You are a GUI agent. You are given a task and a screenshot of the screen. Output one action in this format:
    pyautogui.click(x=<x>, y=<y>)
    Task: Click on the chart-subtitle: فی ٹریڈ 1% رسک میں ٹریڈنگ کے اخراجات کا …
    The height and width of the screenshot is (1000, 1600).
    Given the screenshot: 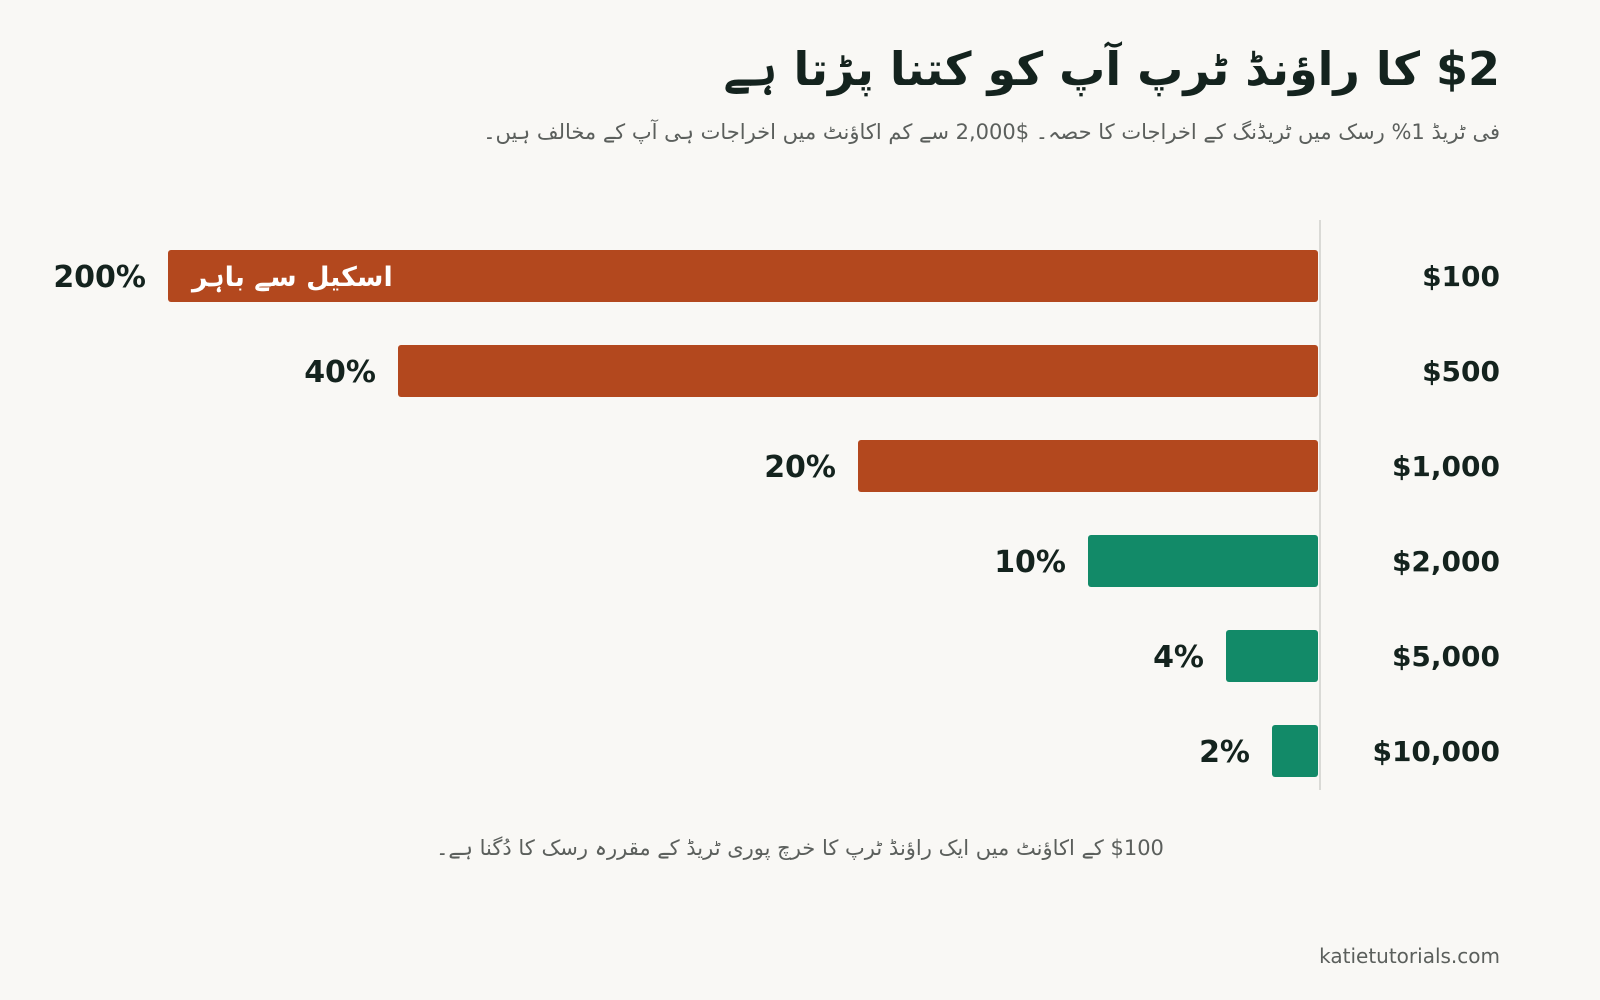 What is the action you would take?
    pyautogui.click(x=991, y=132)
    